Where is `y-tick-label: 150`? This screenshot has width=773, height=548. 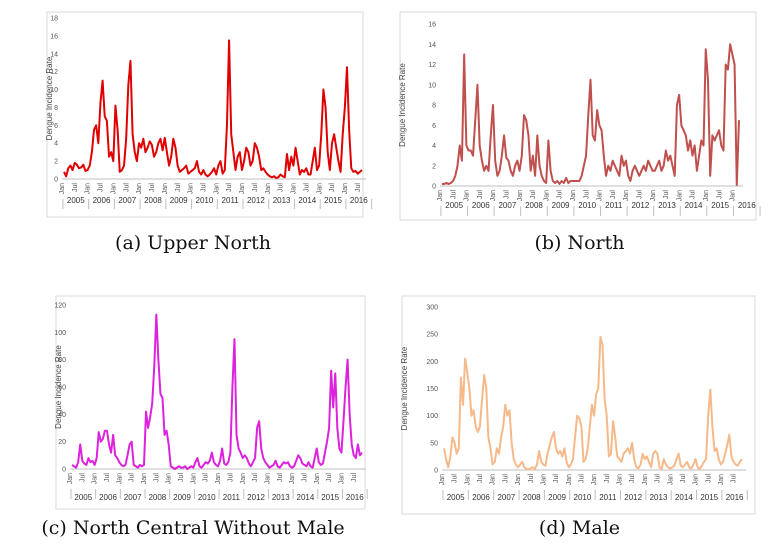 y-tick-label: 150 is located at coordinates (432, 389).